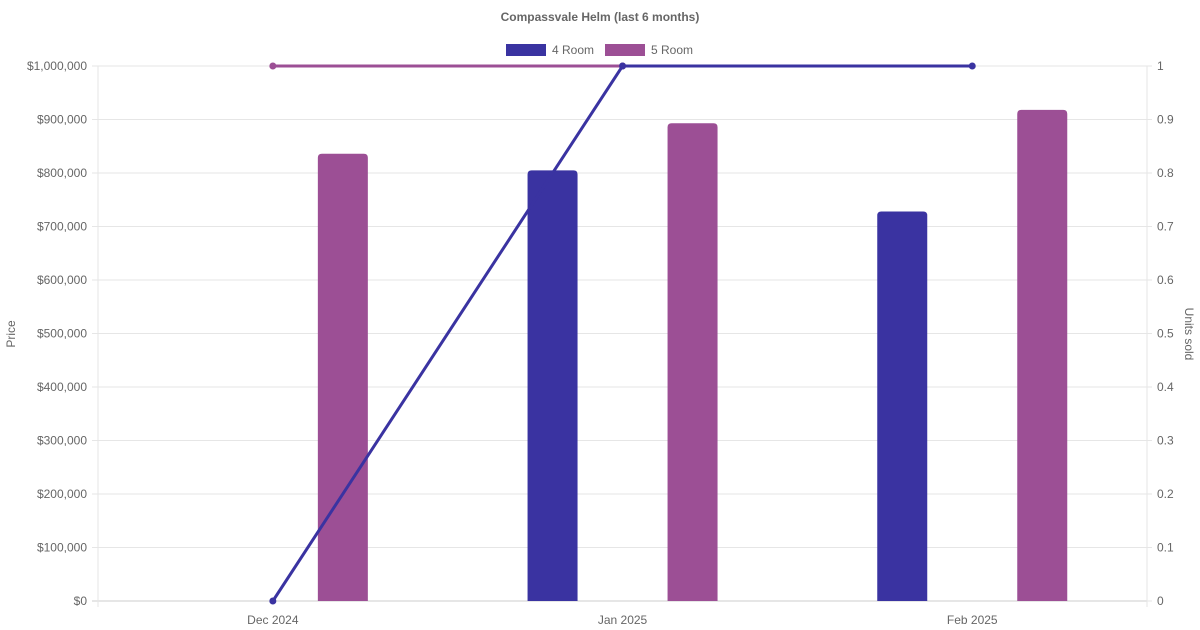  I want to click on y-right-tick-label: 0.1, so click(1165, 548).